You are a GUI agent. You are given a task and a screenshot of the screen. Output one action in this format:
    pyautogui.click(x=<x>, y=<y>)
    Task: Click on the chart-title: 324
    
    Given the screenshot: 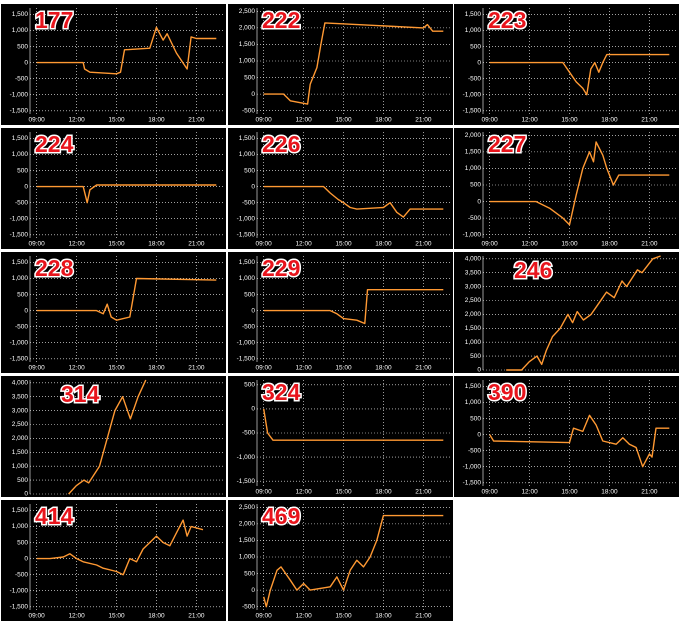 What is the action you would take?
    pyautogui.click(x=281, y=392)
    